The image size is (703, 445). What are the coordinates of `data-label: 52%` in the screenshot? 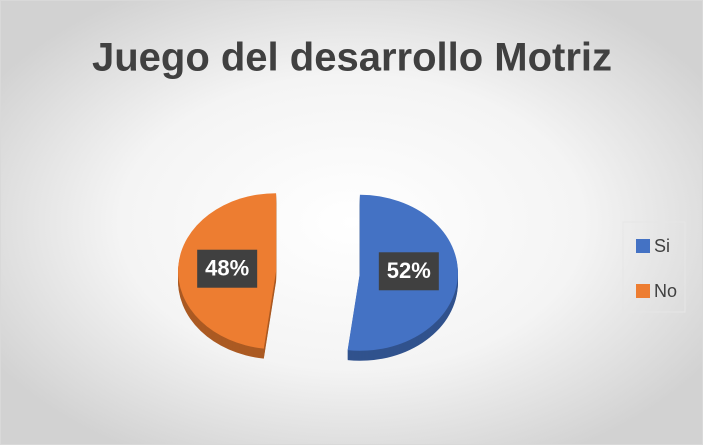 It's located at (409, 270).